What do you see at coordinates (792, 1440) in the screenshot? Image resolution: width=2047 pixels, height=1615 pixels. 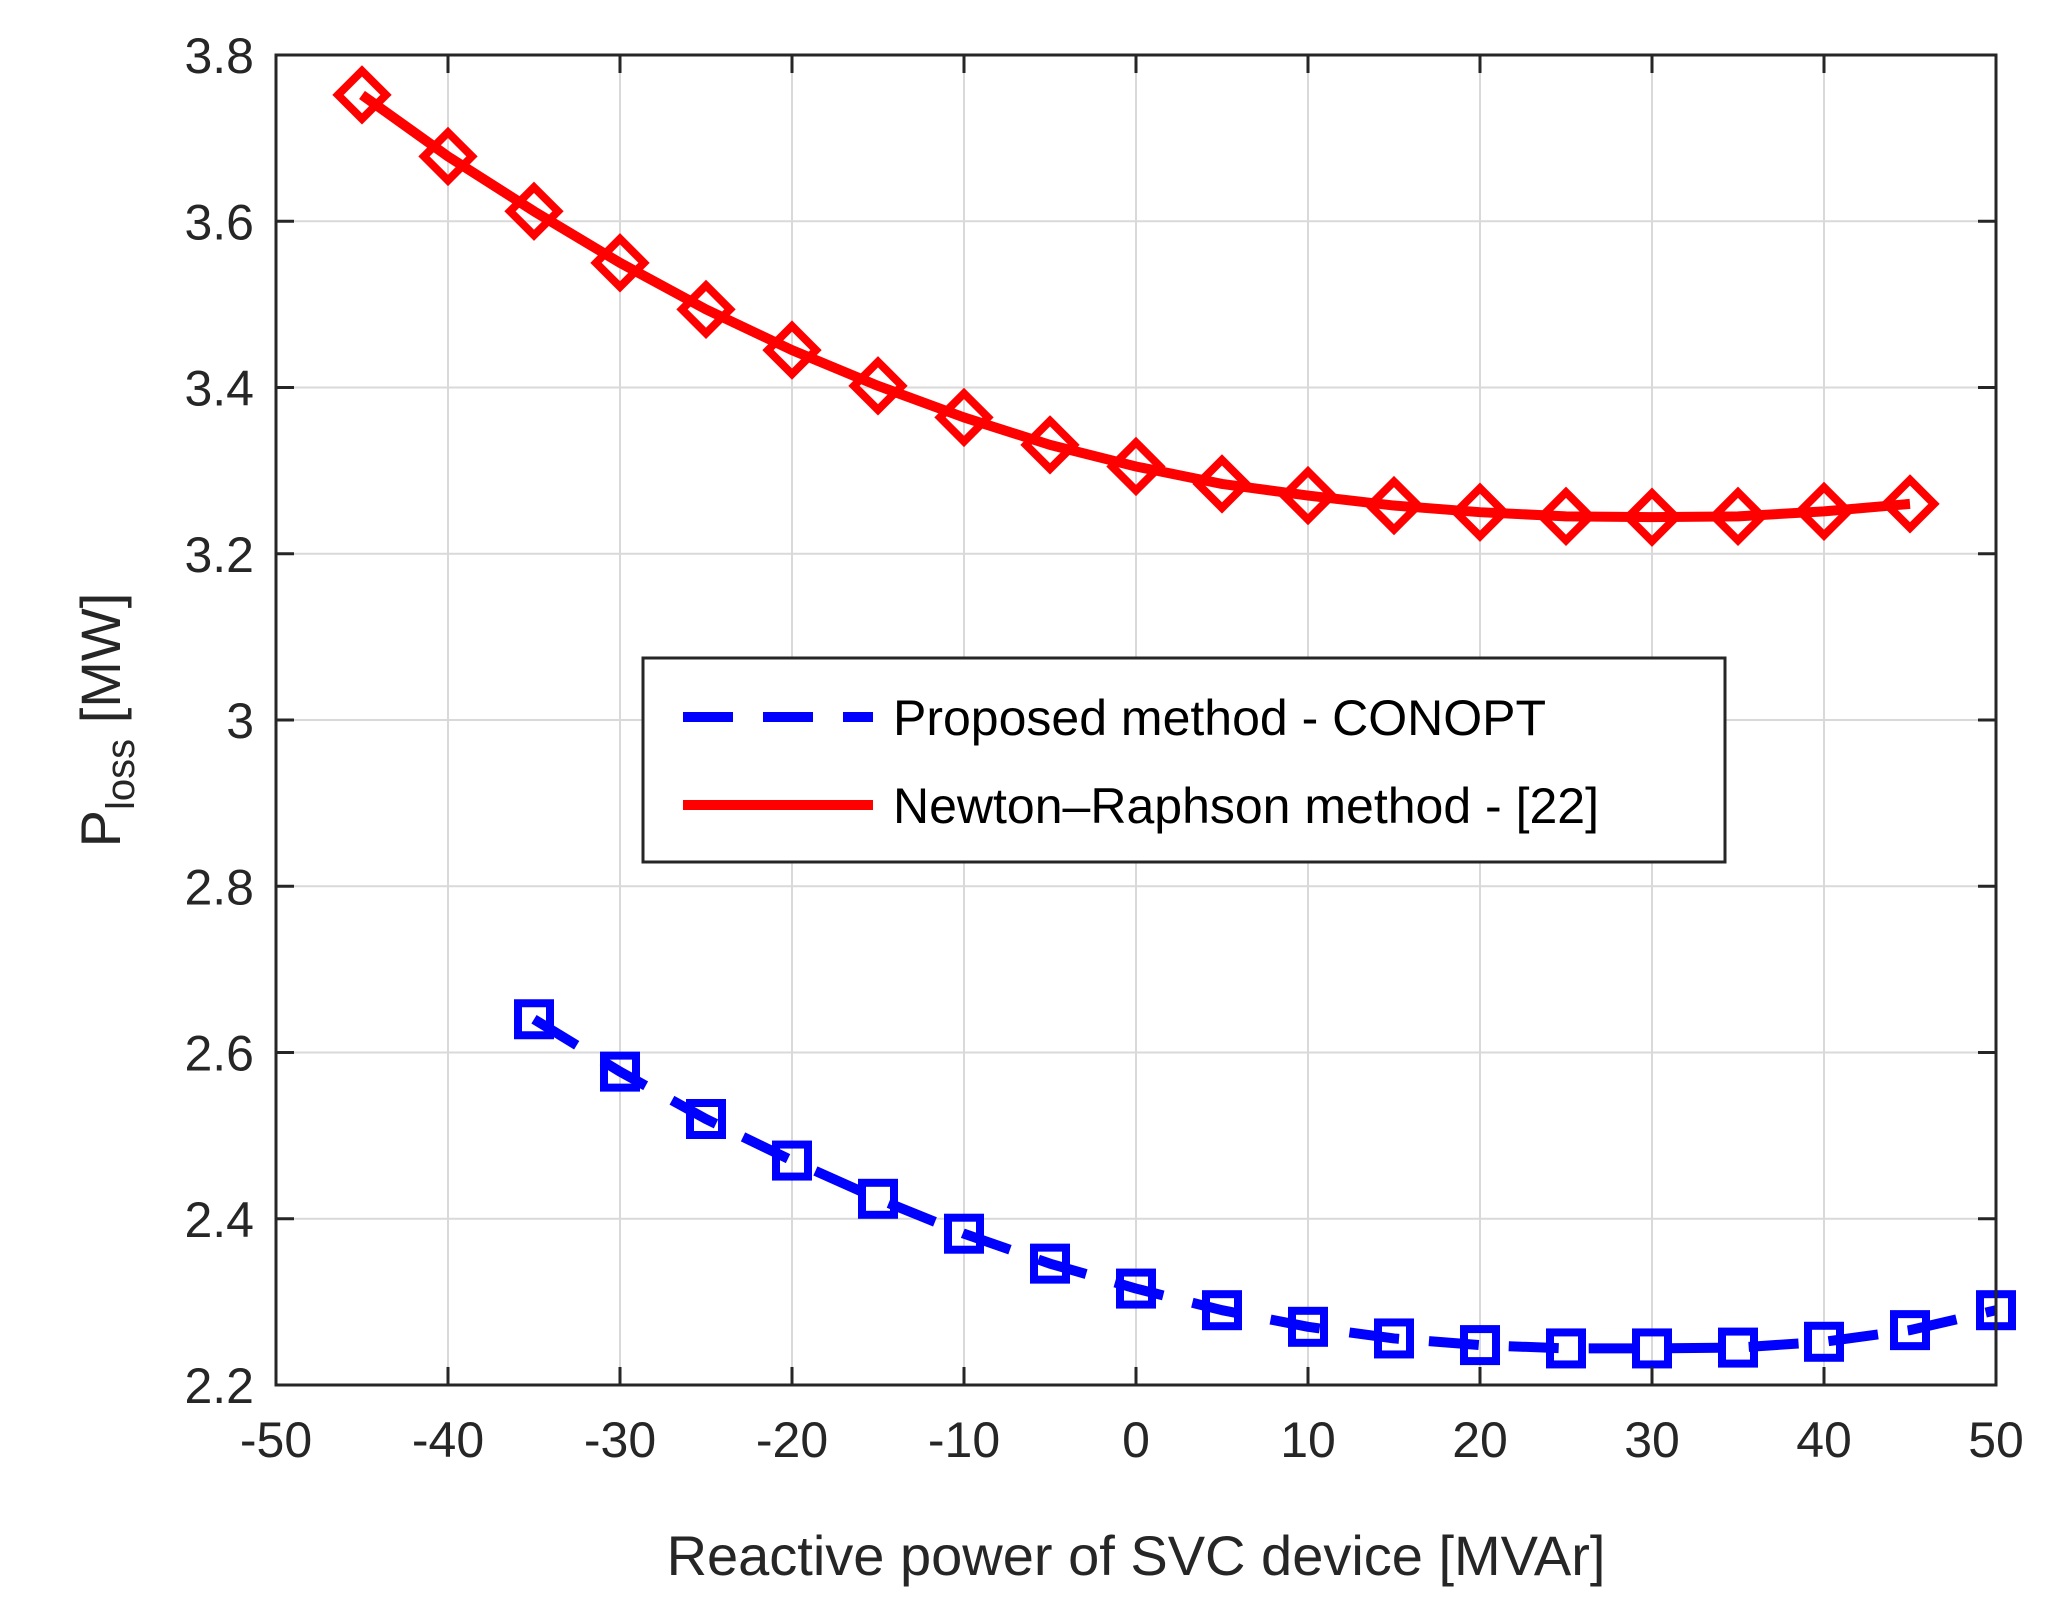 I see `x-tick-label: -20` at bounding box center [792, 1440].